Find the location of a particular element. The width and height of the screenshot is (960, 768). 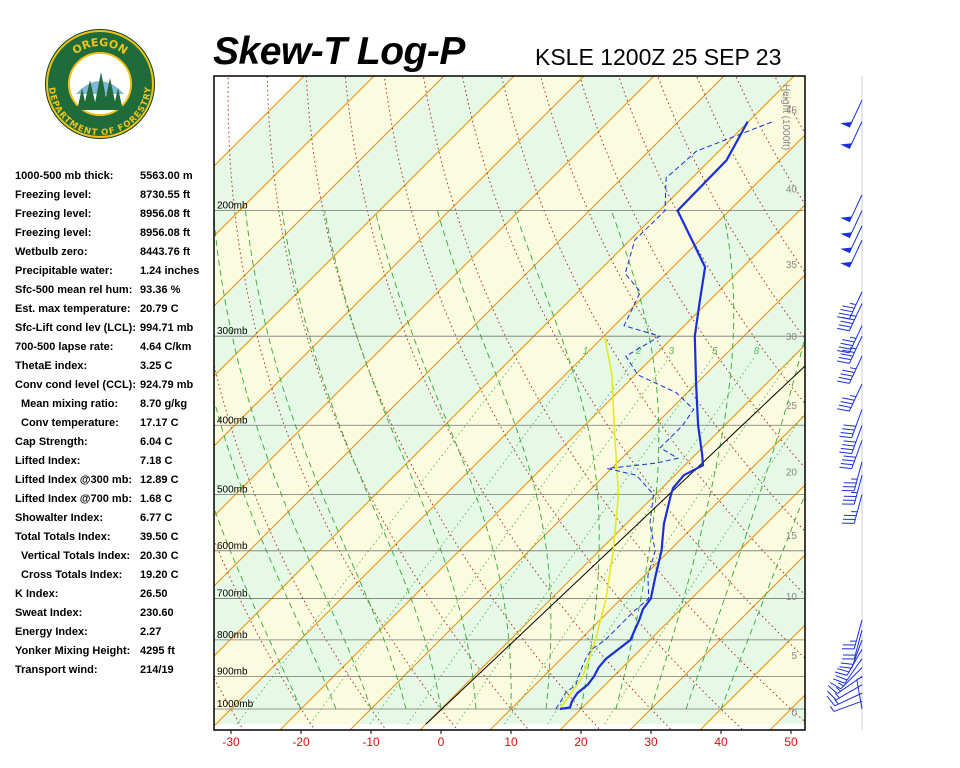

stat-value: 1.24 inches is located at coordinates (170, 271).